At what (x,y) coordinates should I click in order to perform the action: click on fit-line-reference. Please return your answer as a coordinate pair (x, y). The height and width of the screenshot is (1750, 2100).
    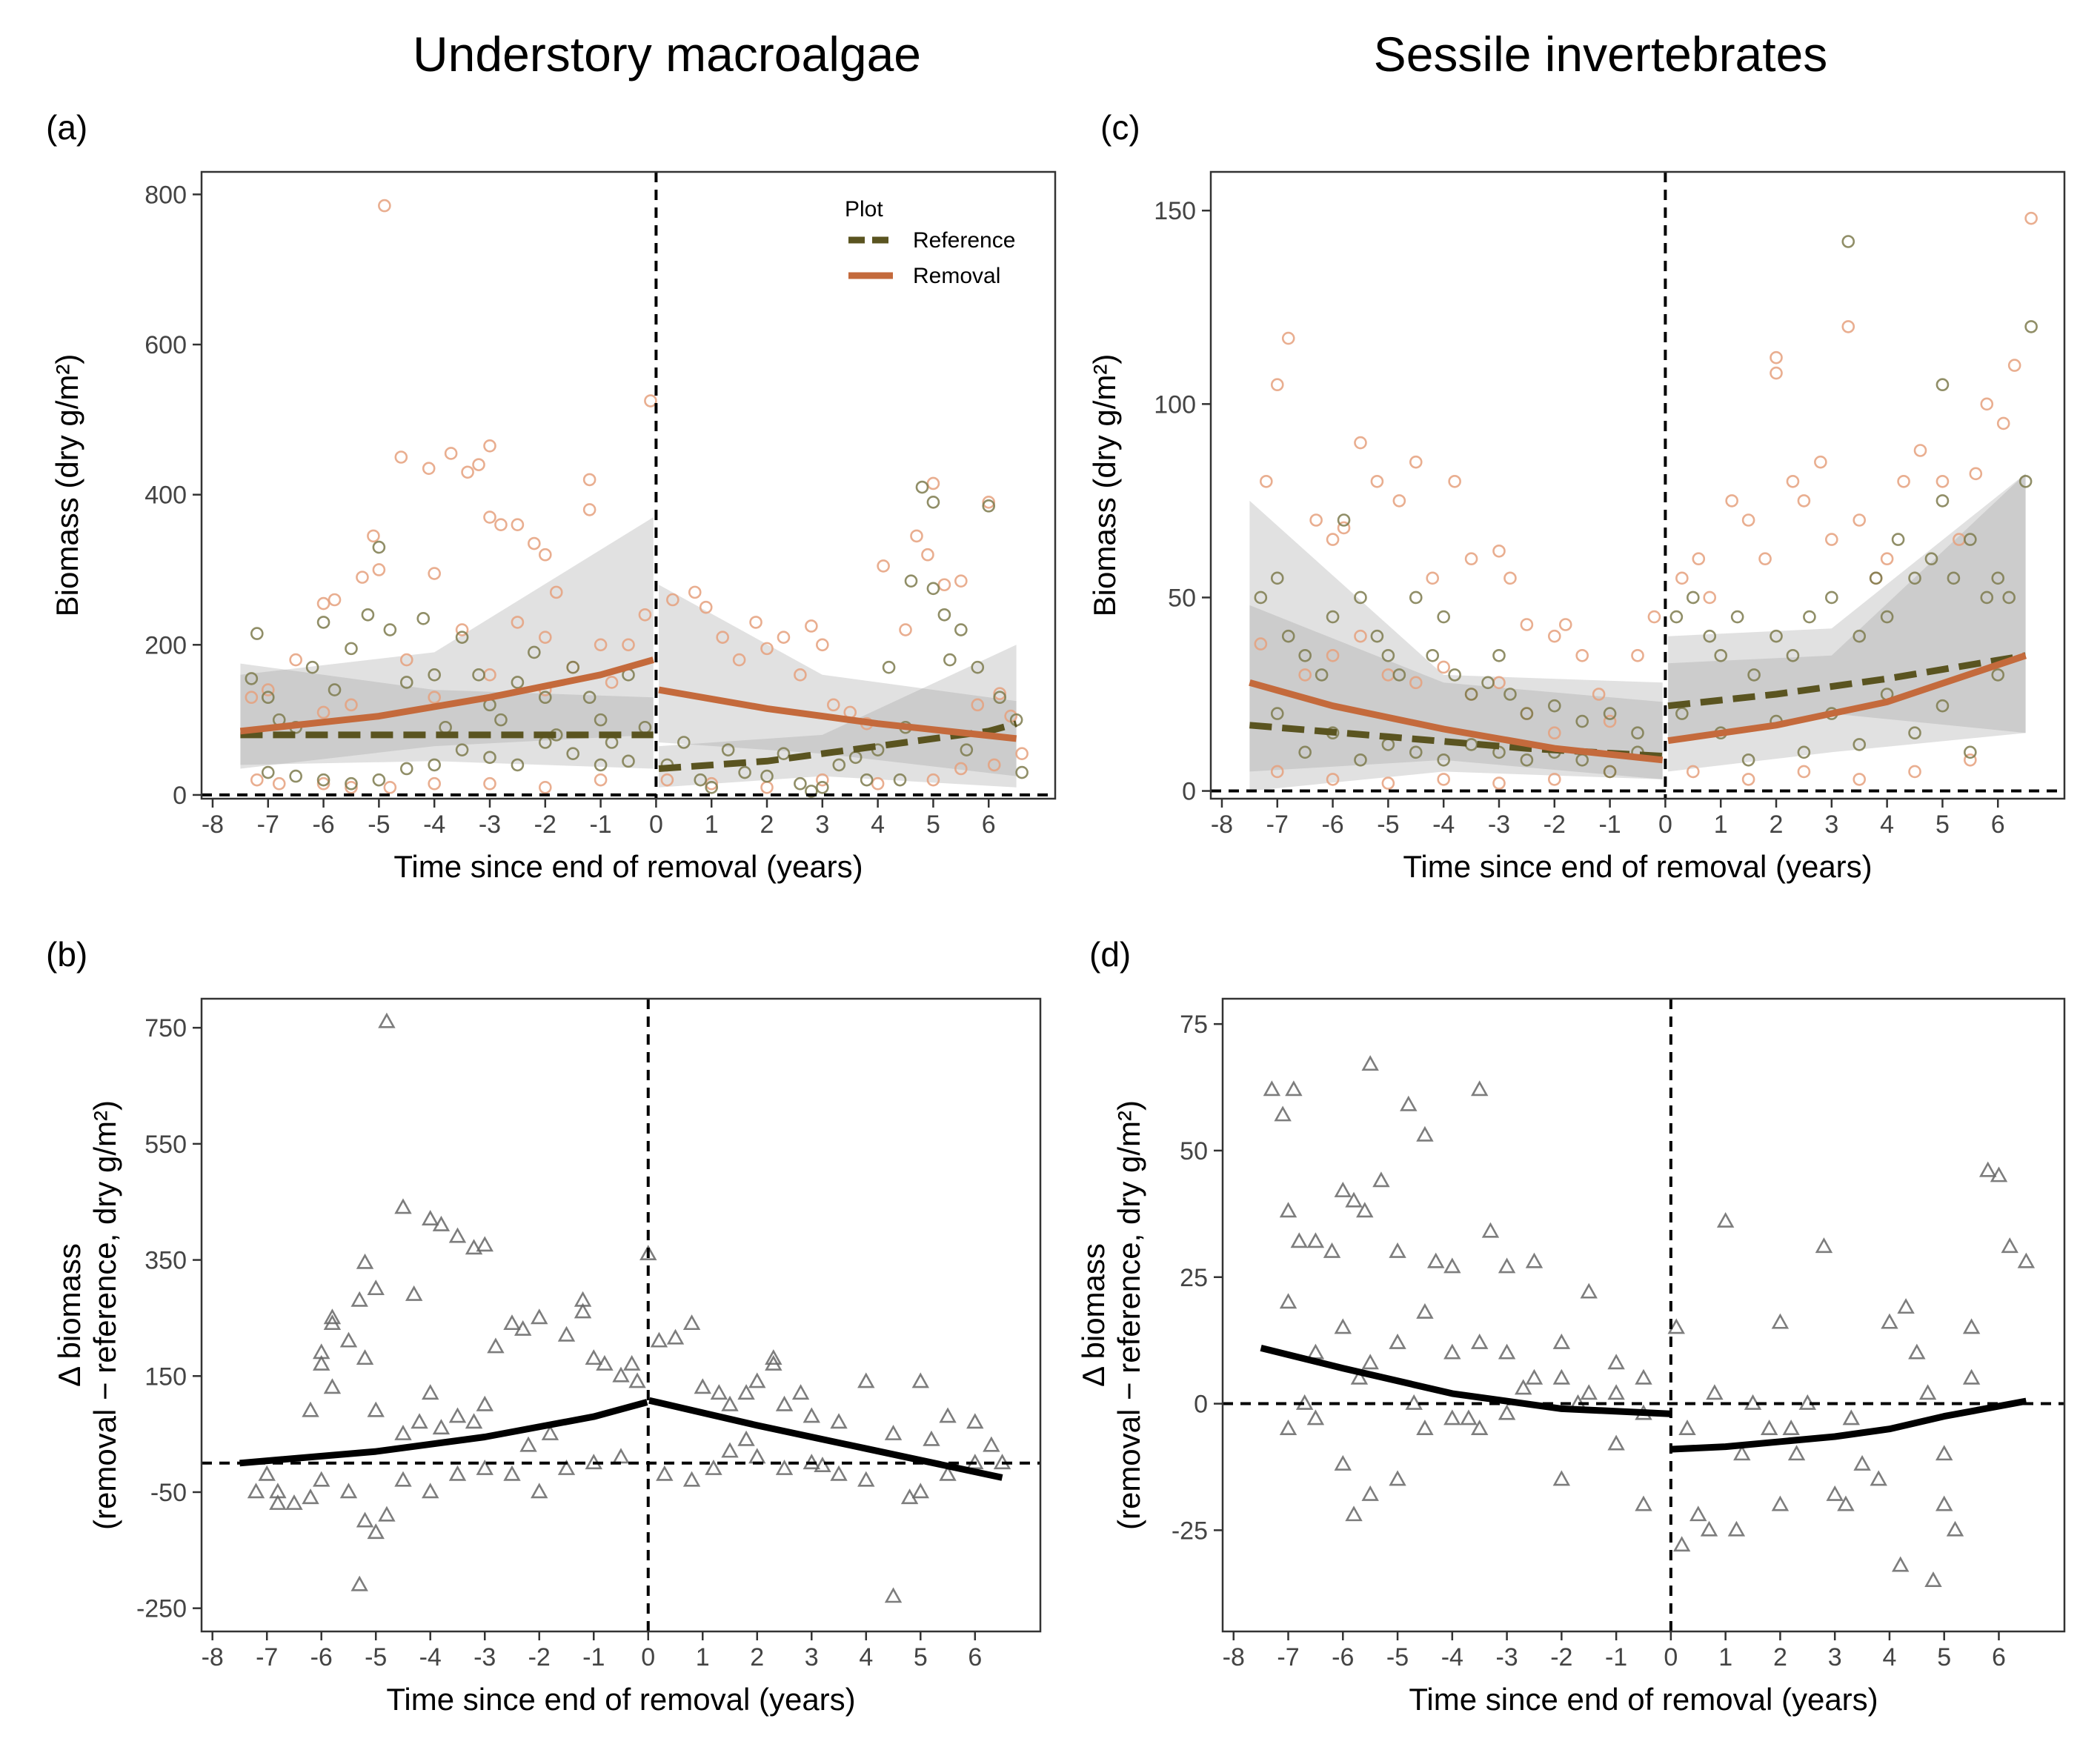
    Looking at the image, I should click on (838, 746).